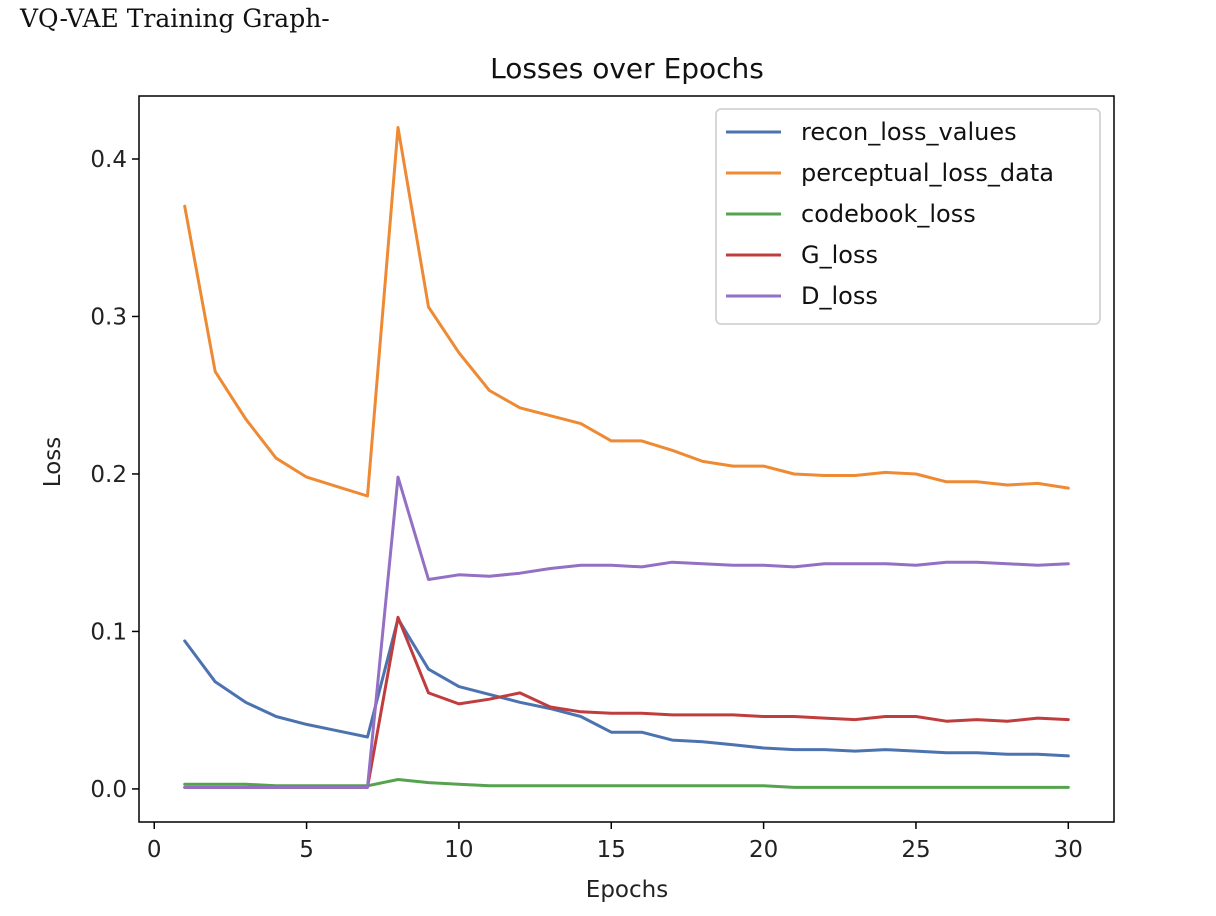  I want to click on y-tick-label: 0.1, so click(108, 632).